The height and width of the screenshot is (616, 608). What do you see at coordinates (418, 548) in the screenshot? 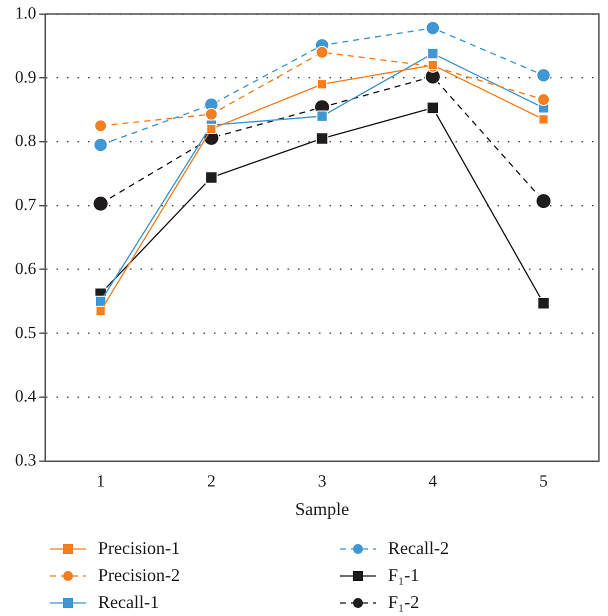
I see `legend-label: Recall-2` at bounding box center [418, 548].